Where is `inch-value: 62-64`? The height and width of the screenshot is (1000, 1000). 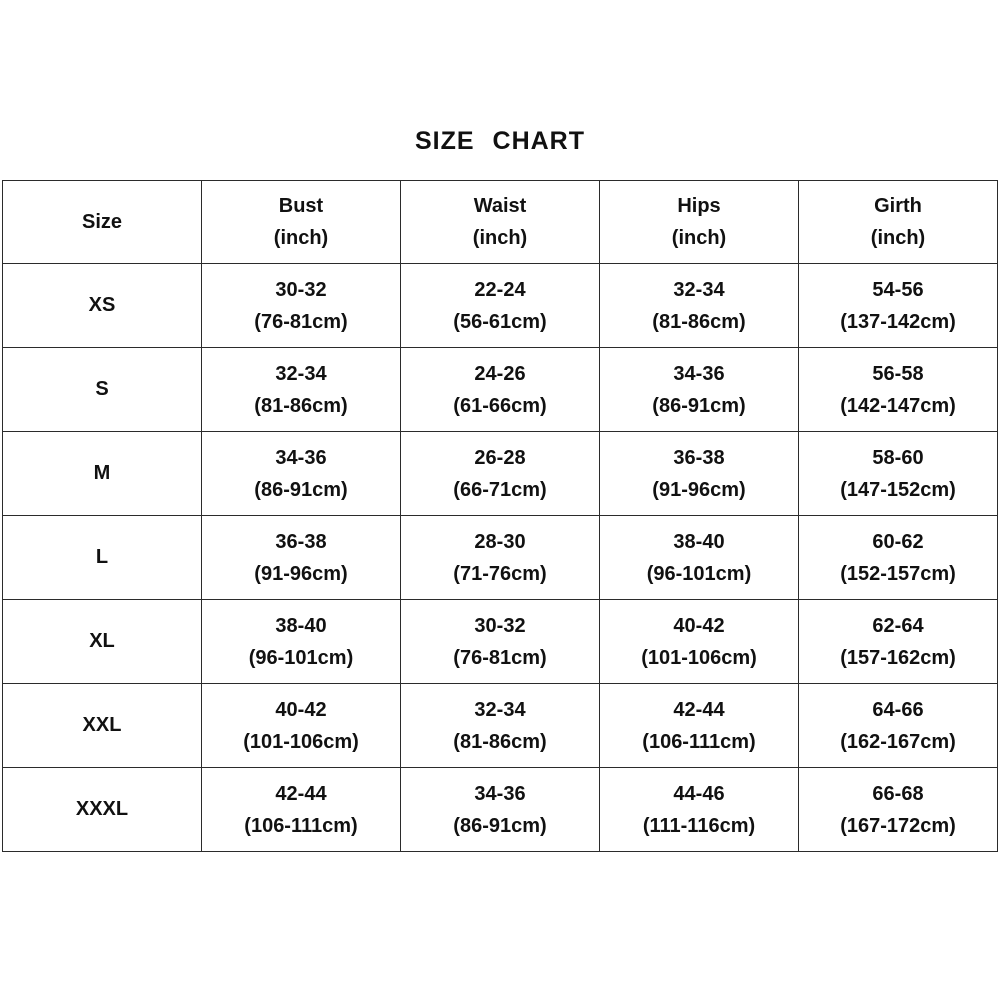 inch-value: 62-64 is located at coordinates (898, 625).